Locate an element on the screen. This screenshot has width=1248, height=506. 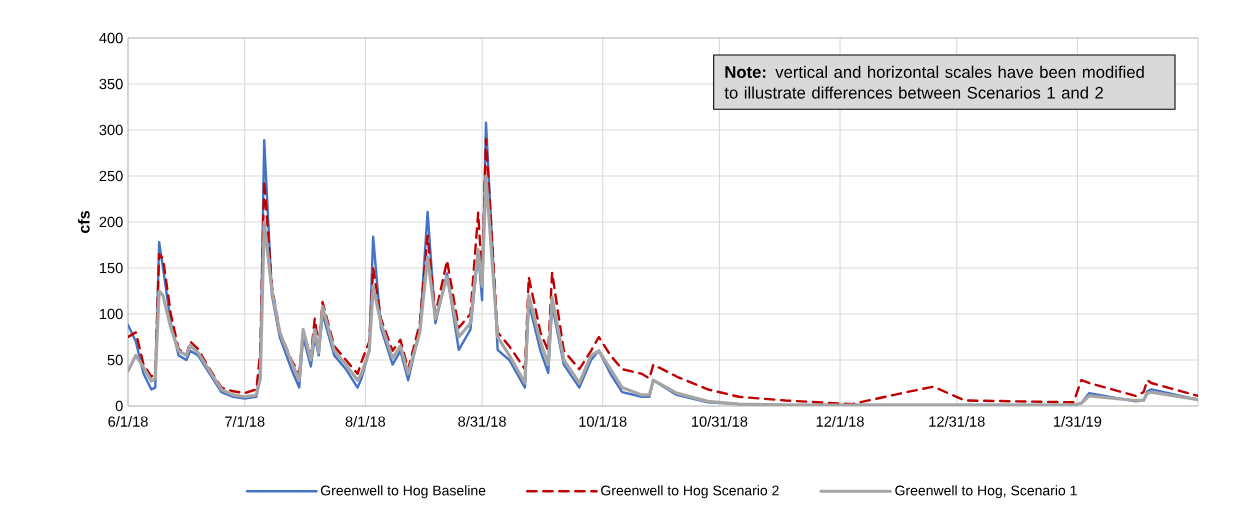
y-tick-label: 250 is located at coordinates (111, 176).